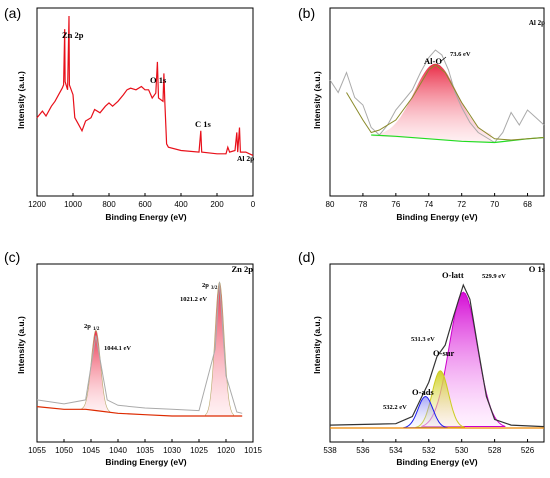 The width and height of the screenshot is (550, 478). I want to click on x-tick-label: 1045, so click(91, 450).